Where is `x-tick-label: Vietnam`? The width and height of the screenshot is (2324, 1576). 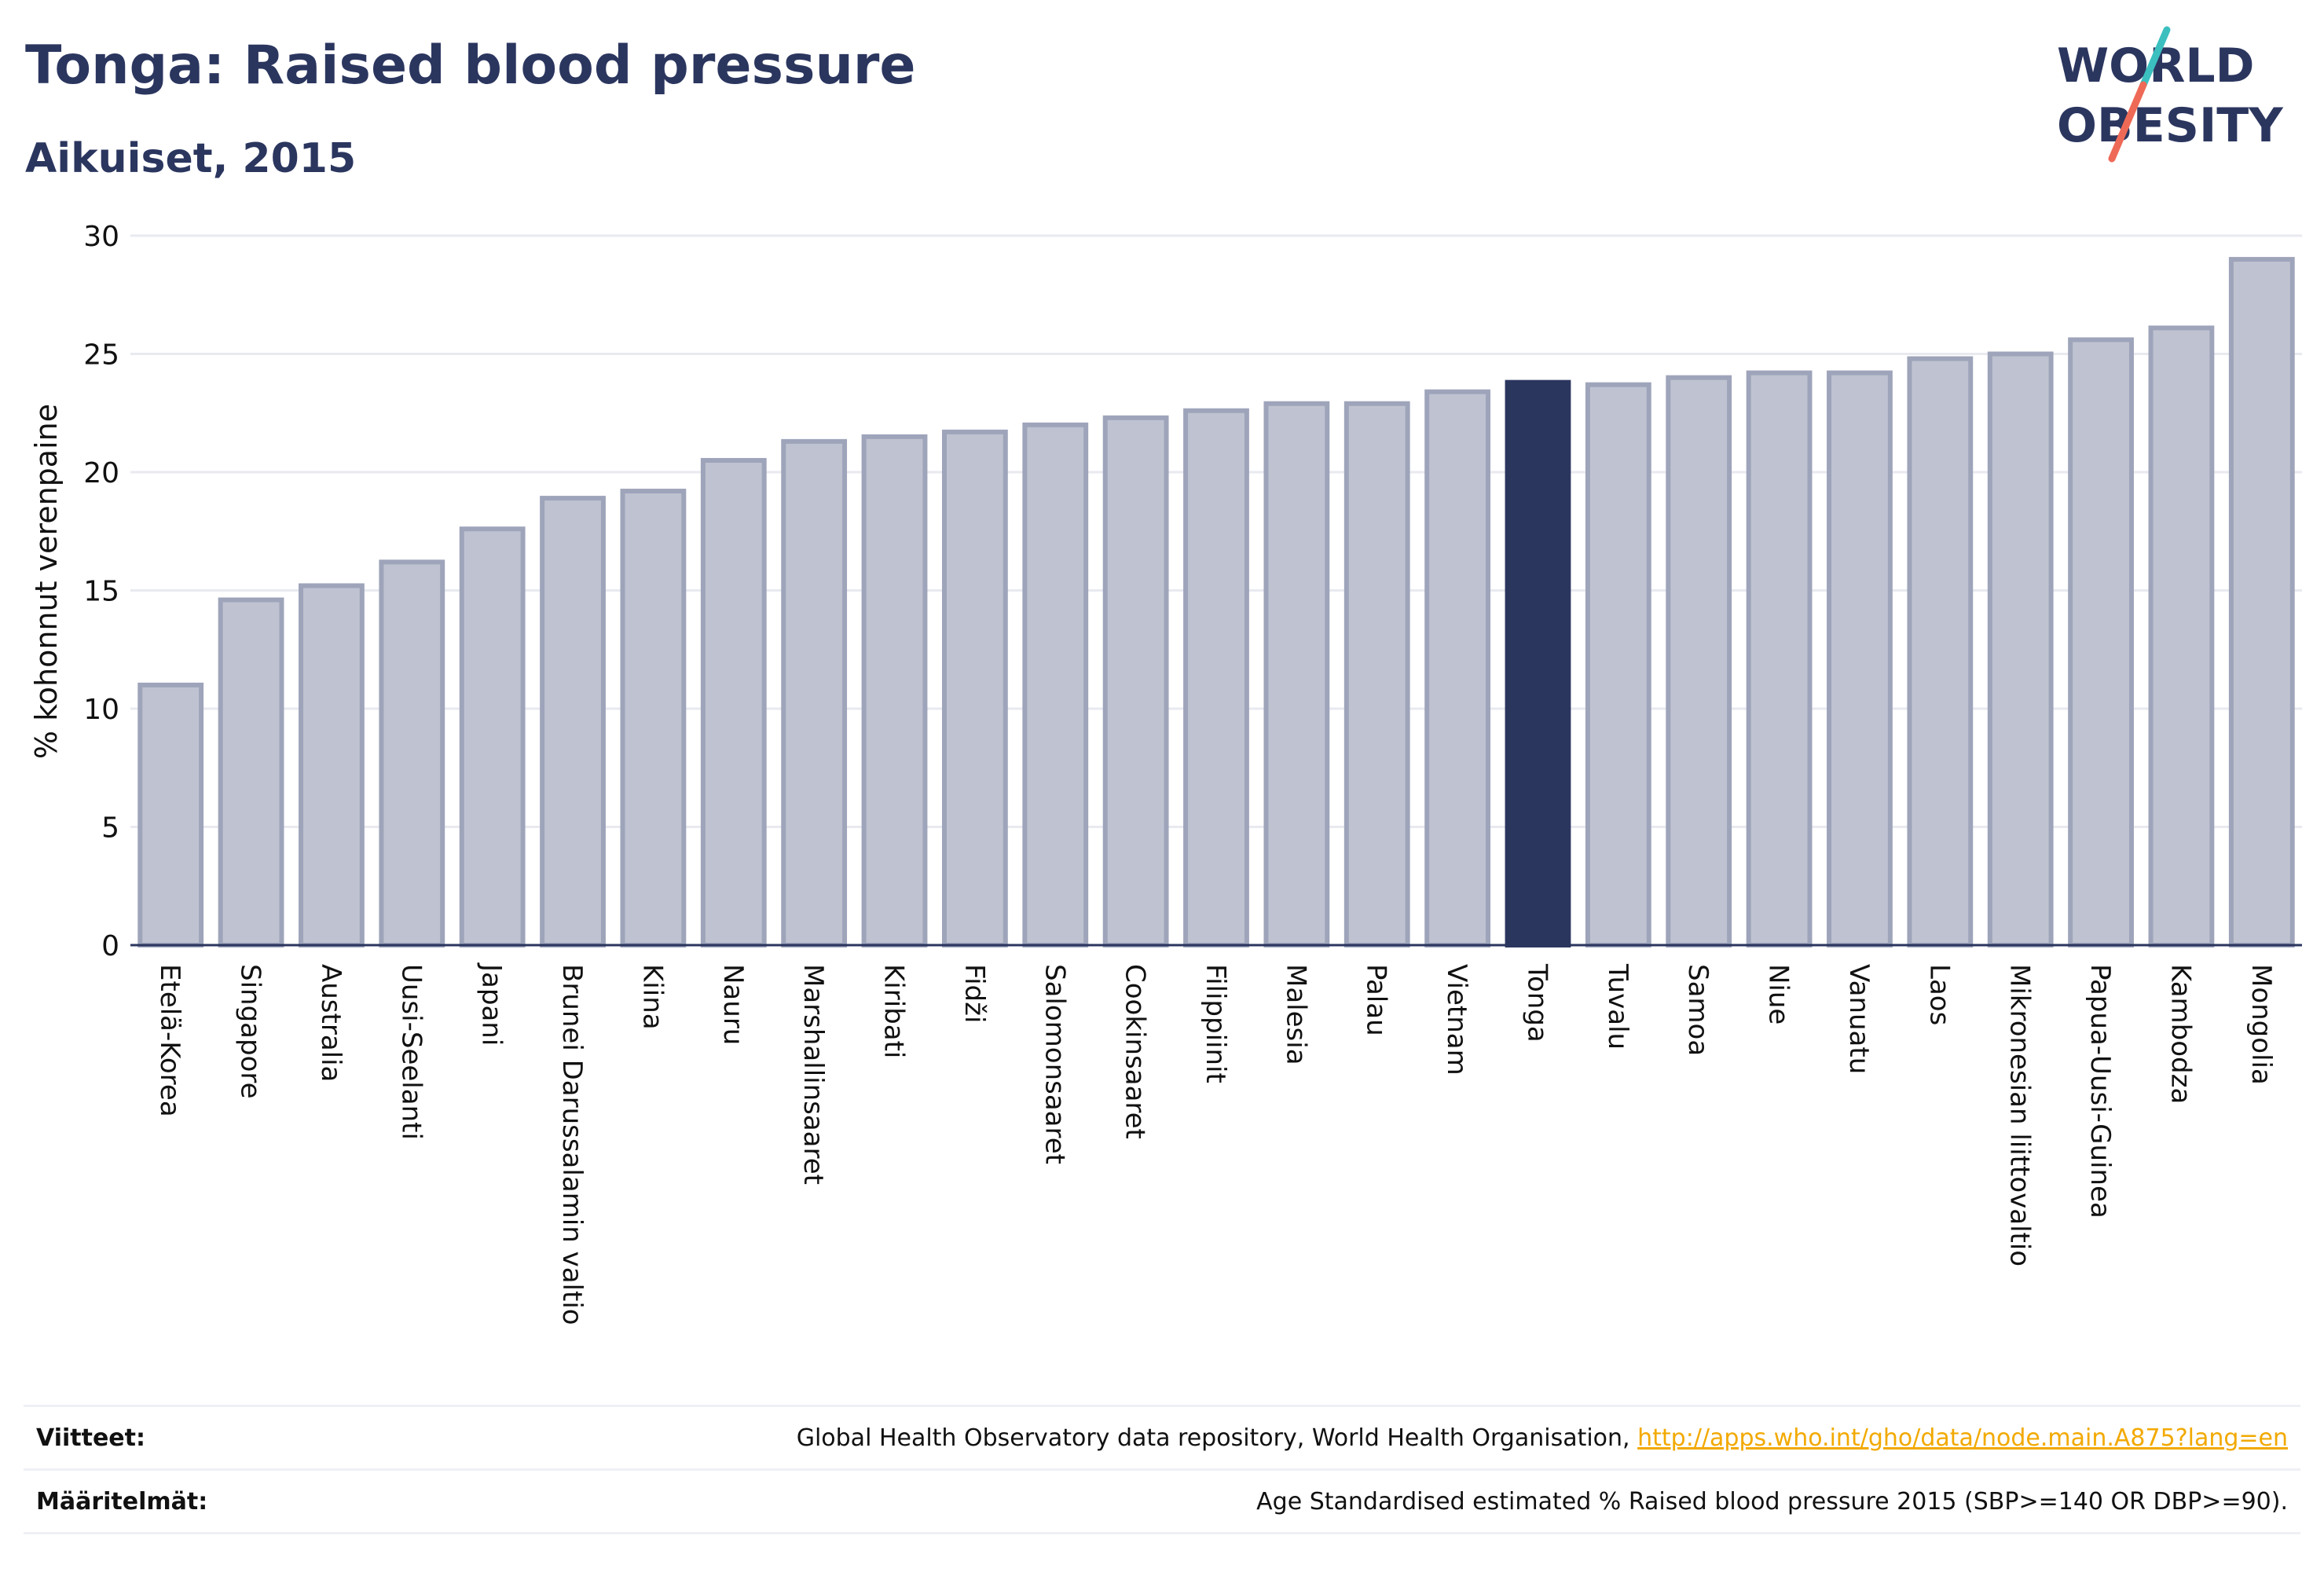 x-tick-label: Vietnam is located at coordinates (1456, 1020).